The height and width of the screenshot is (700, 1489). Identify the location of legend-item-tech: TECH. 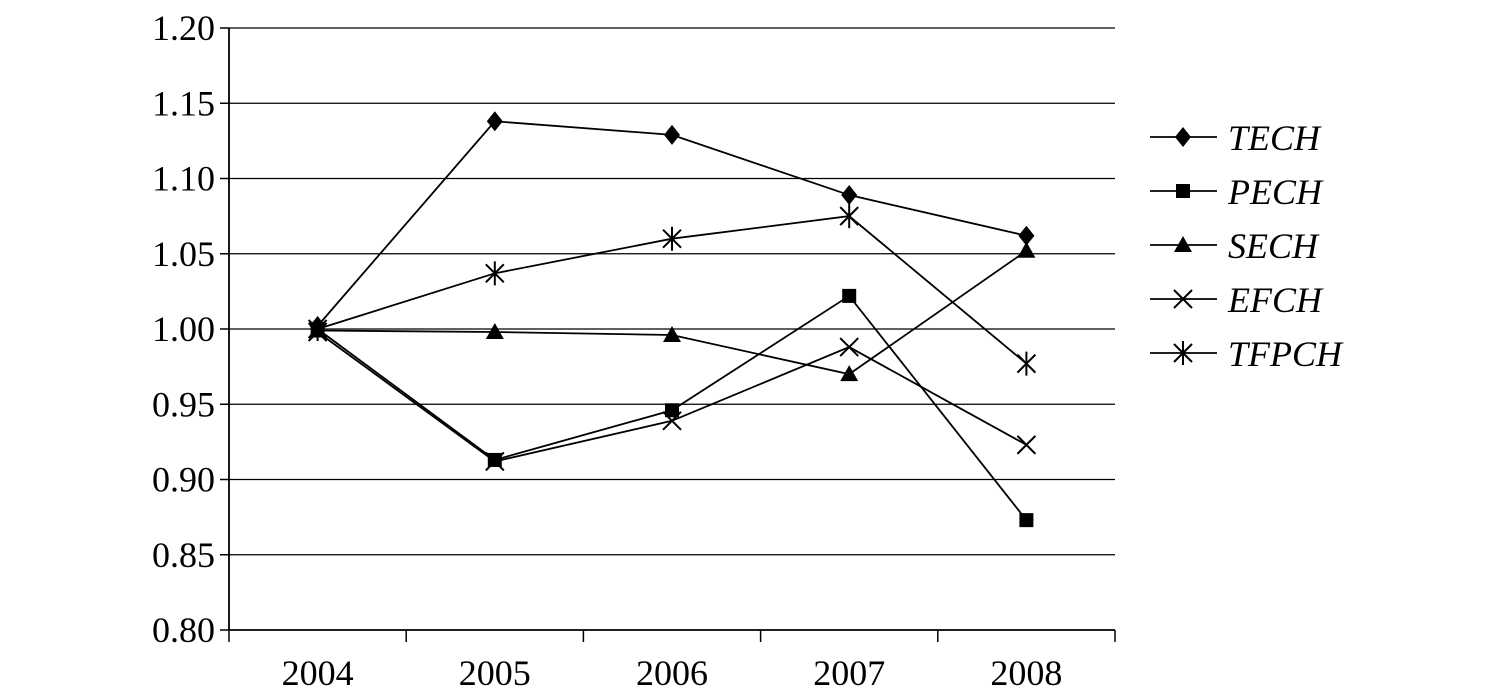
(1236, 138).